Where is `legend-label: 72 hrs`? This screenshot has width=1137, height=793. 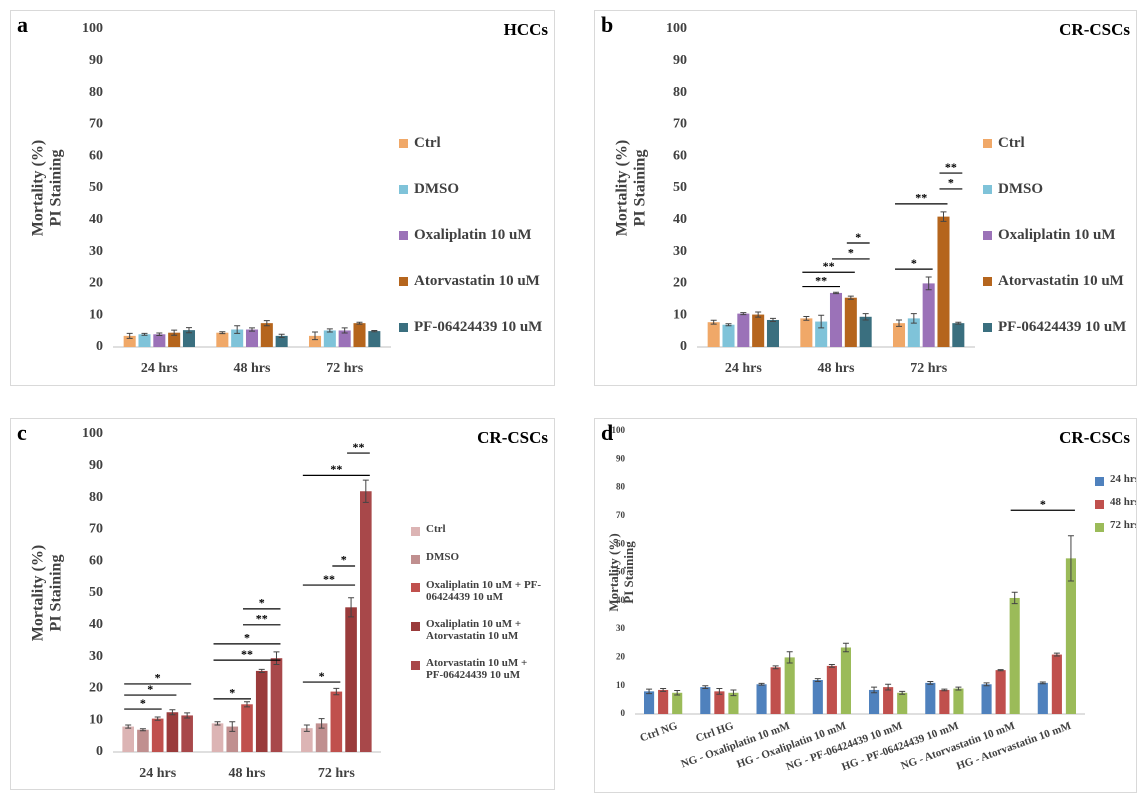 legend-label: 72 hrs is located at coordinates (1123, 525).